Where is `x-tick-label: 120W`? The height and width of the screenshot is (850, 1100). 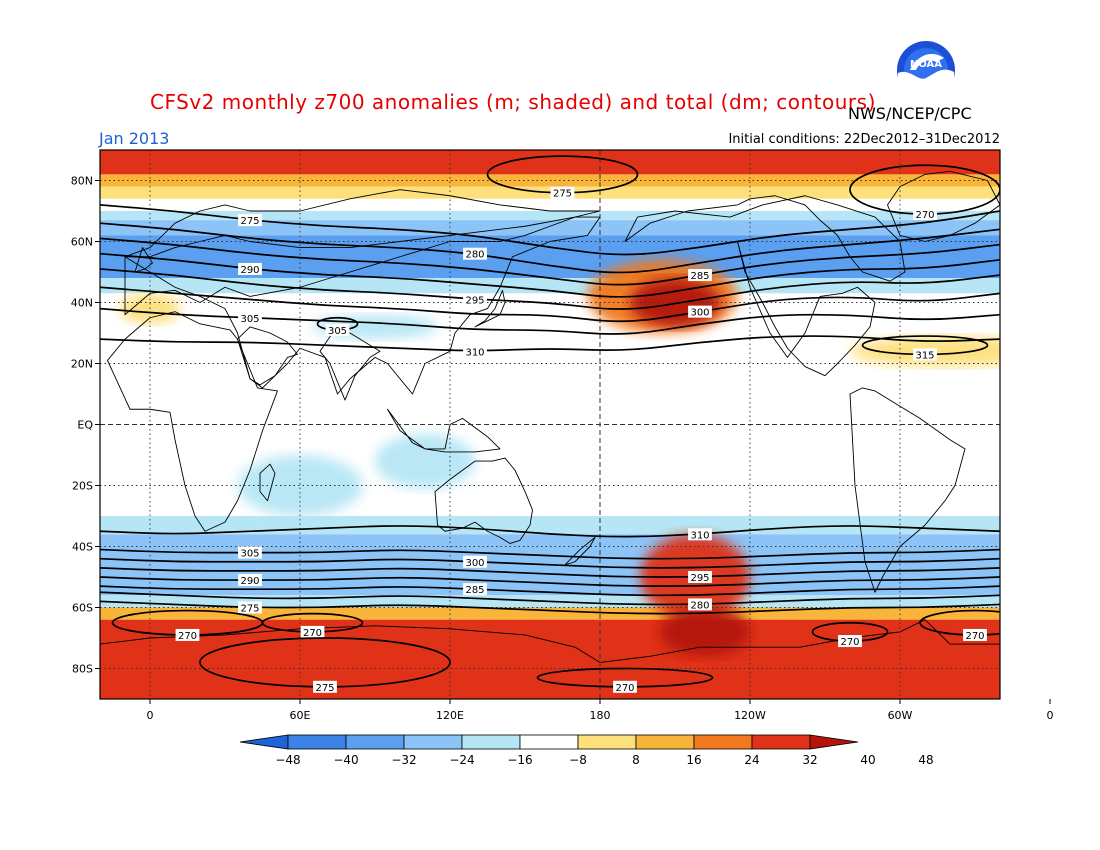 x-tick-label: 120W is located at coordinates (750, 715).